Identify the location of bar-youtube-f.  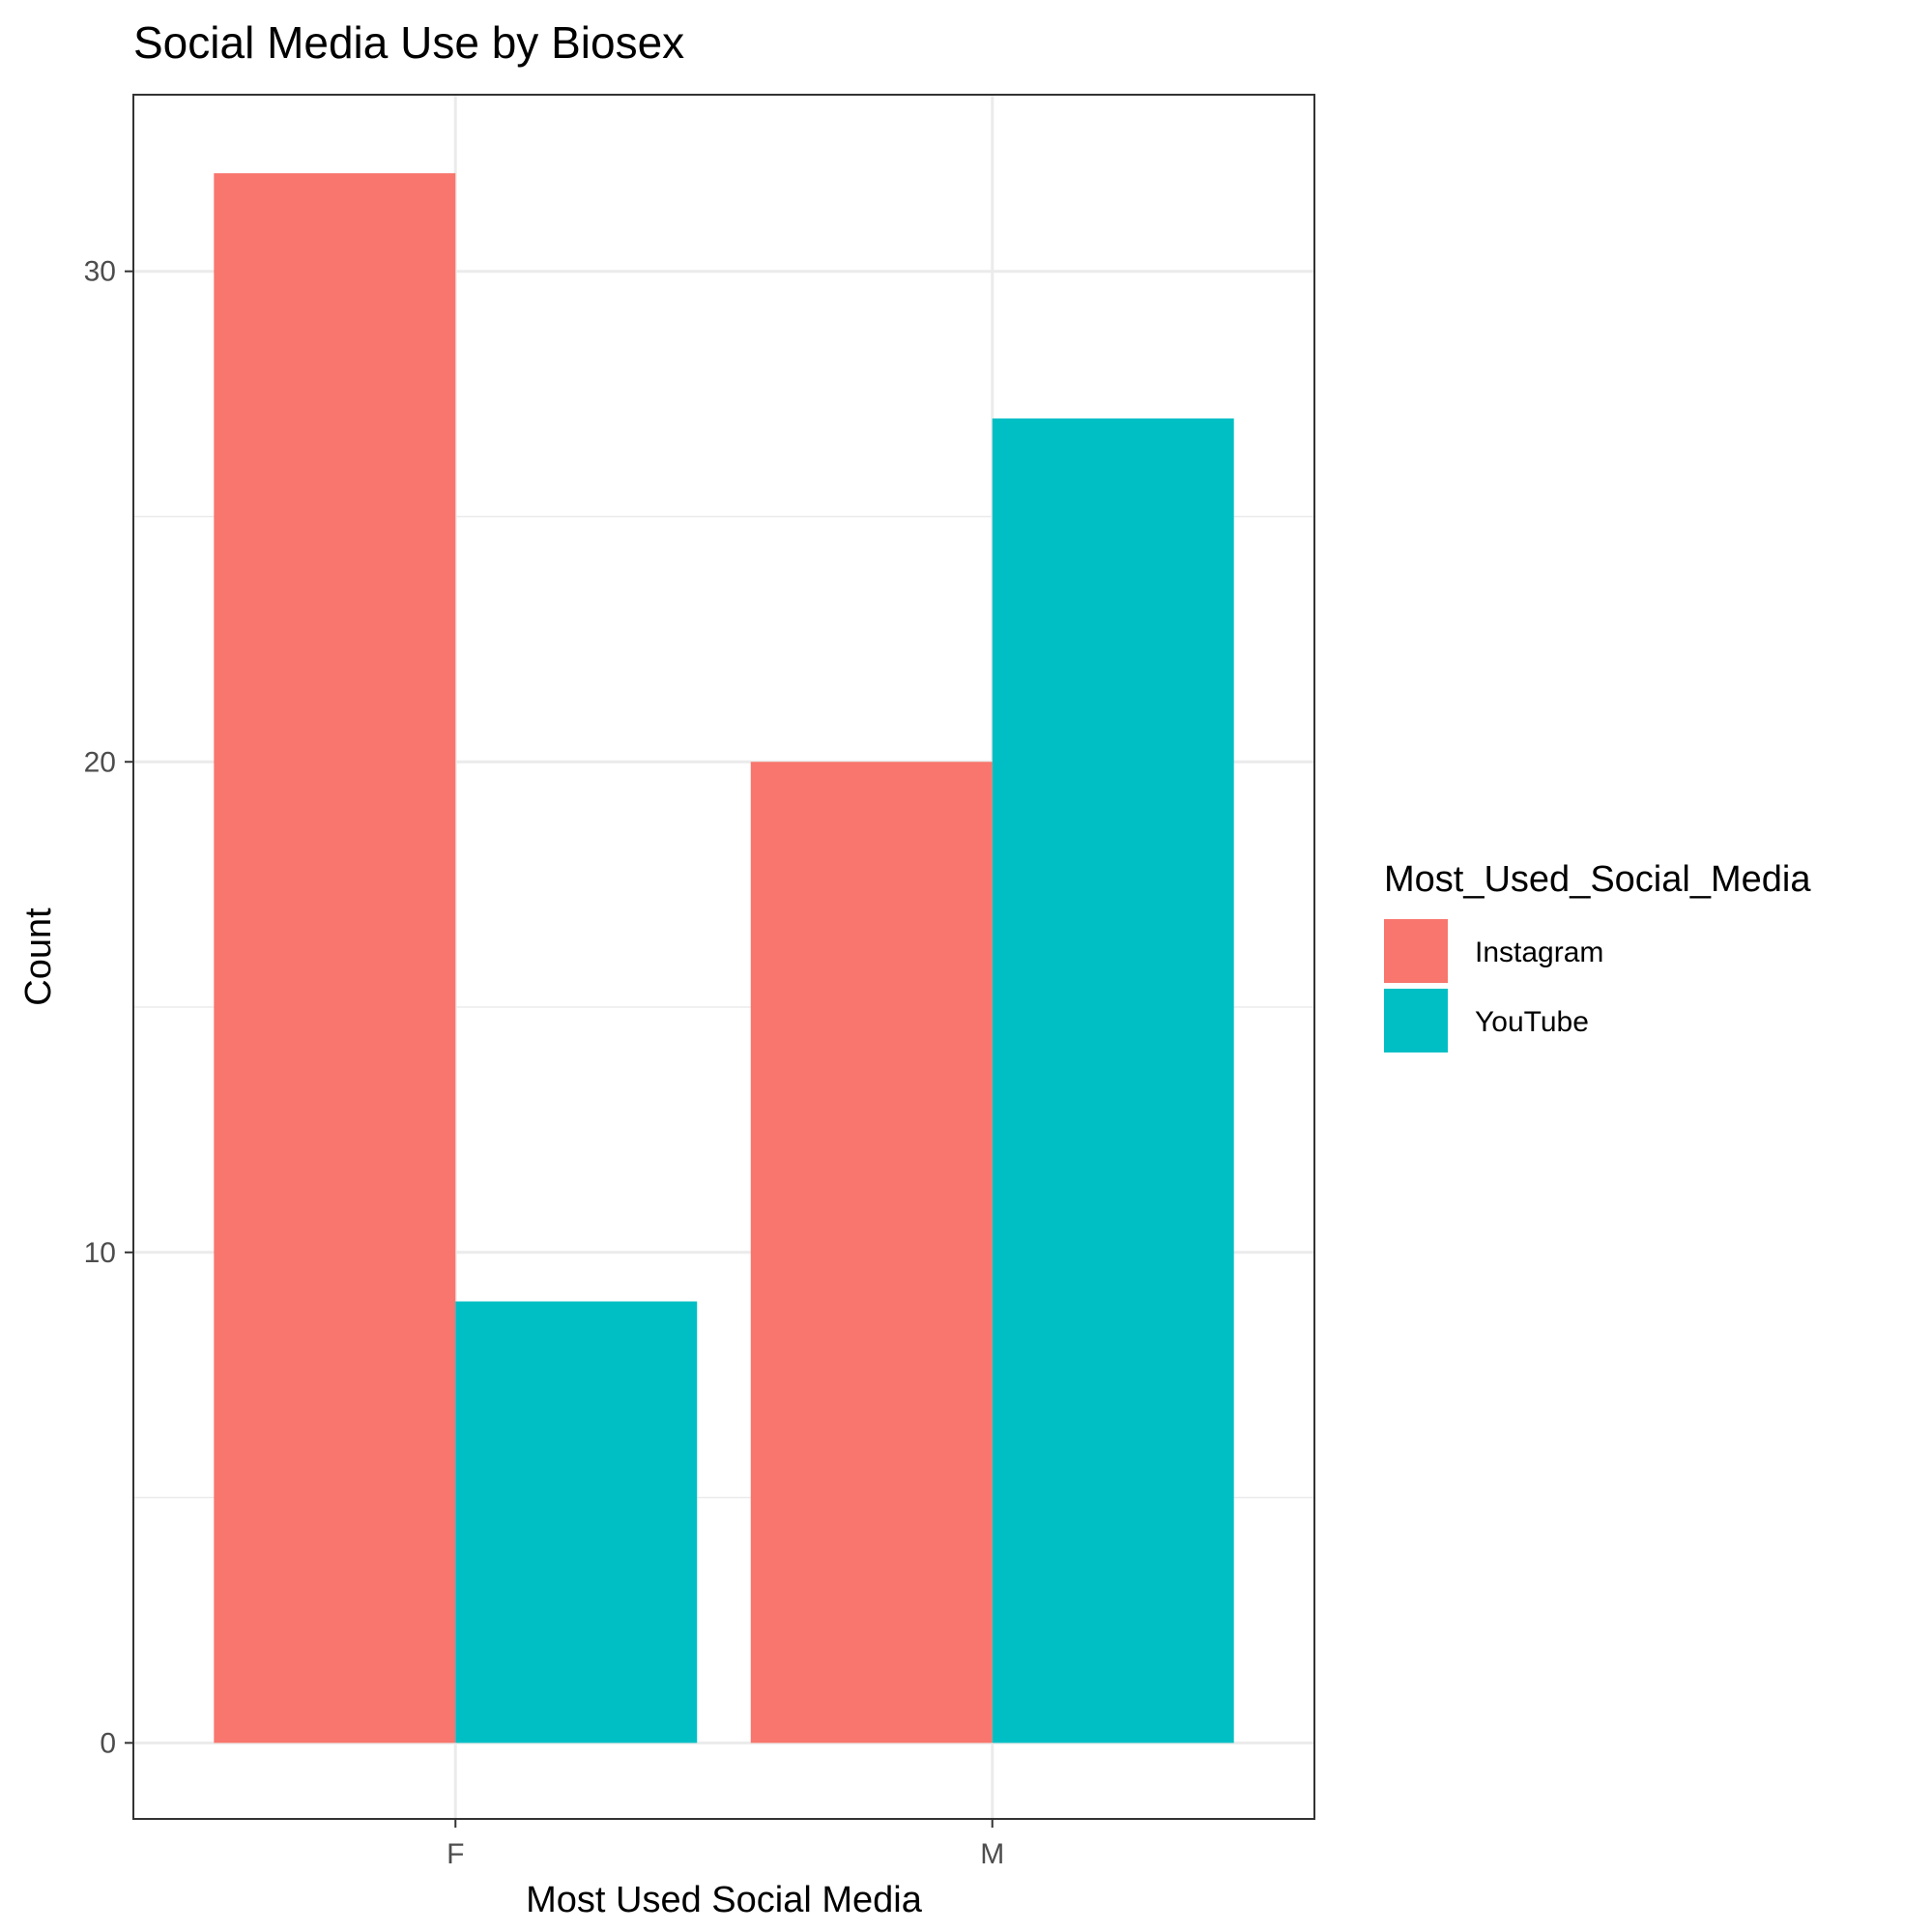
(576, 1522).